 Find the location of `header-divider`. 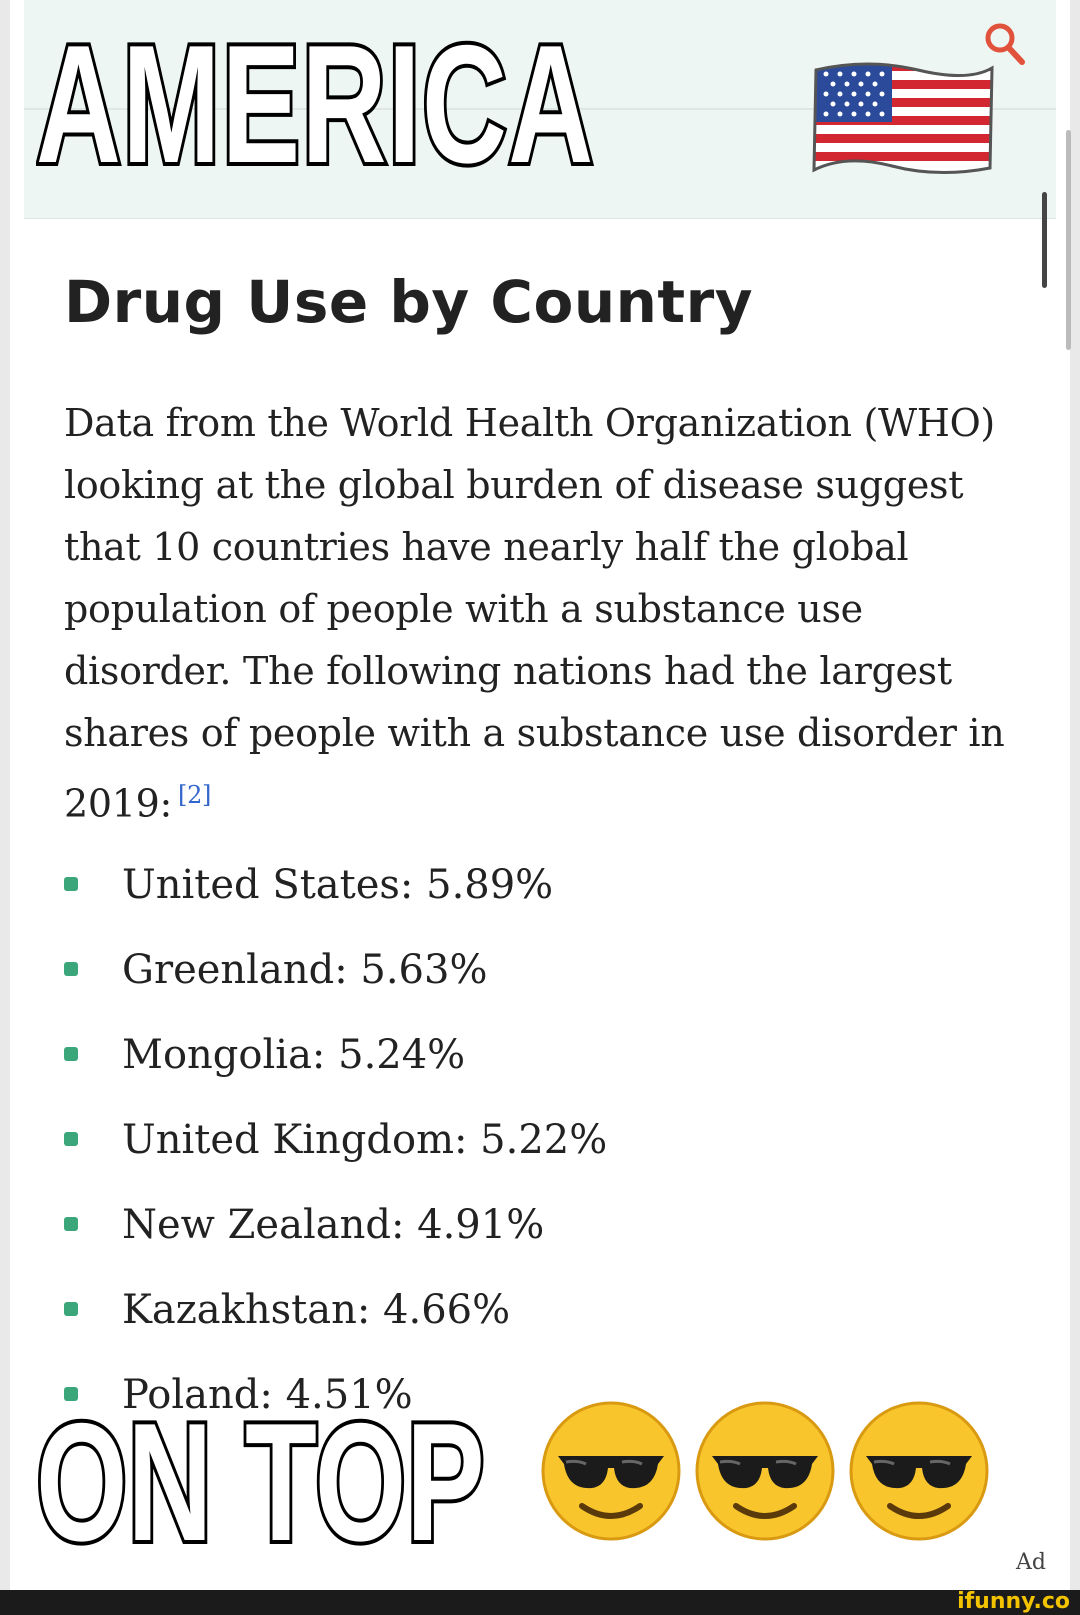

header-divider is located at coordinates (540, 109).